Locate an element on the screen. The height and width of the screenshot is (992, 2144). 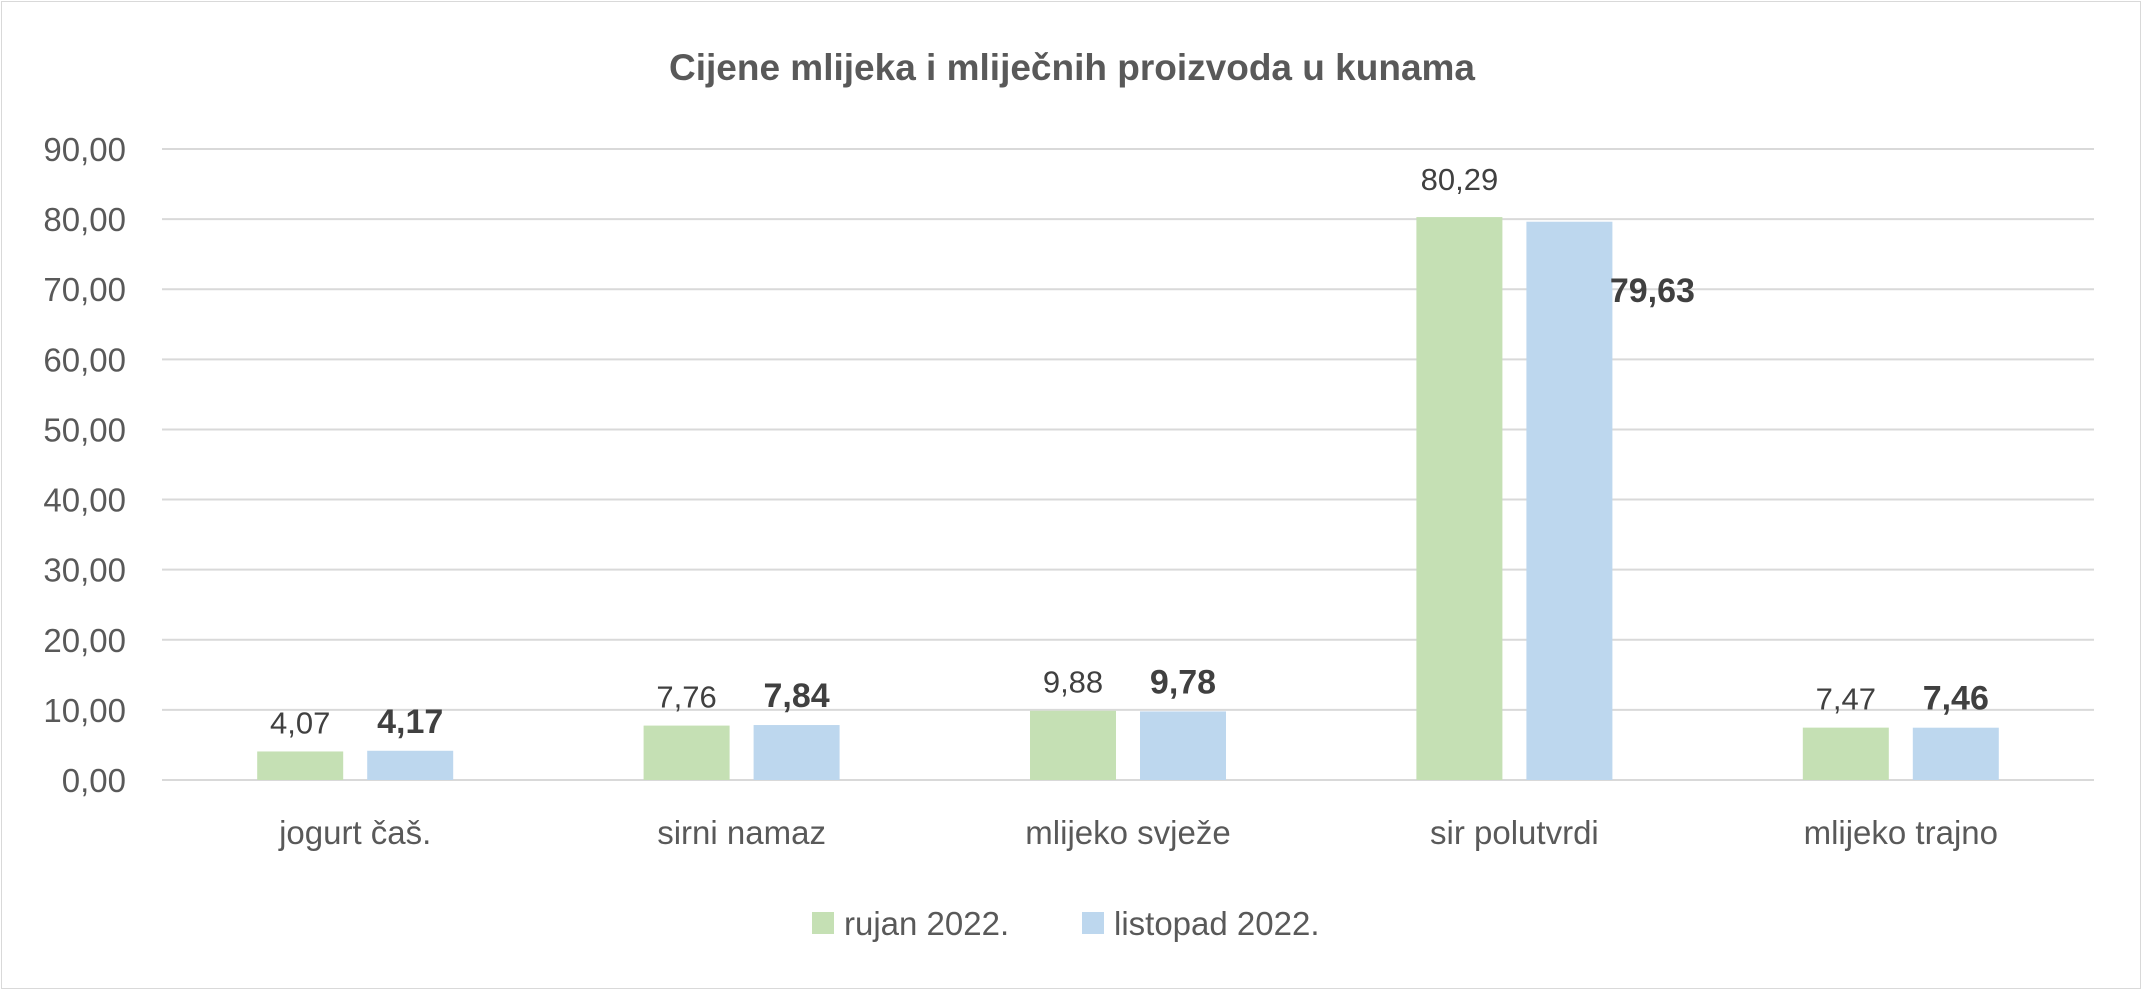
y-tick-label: 40,00 is located at coordinates (84, 500).